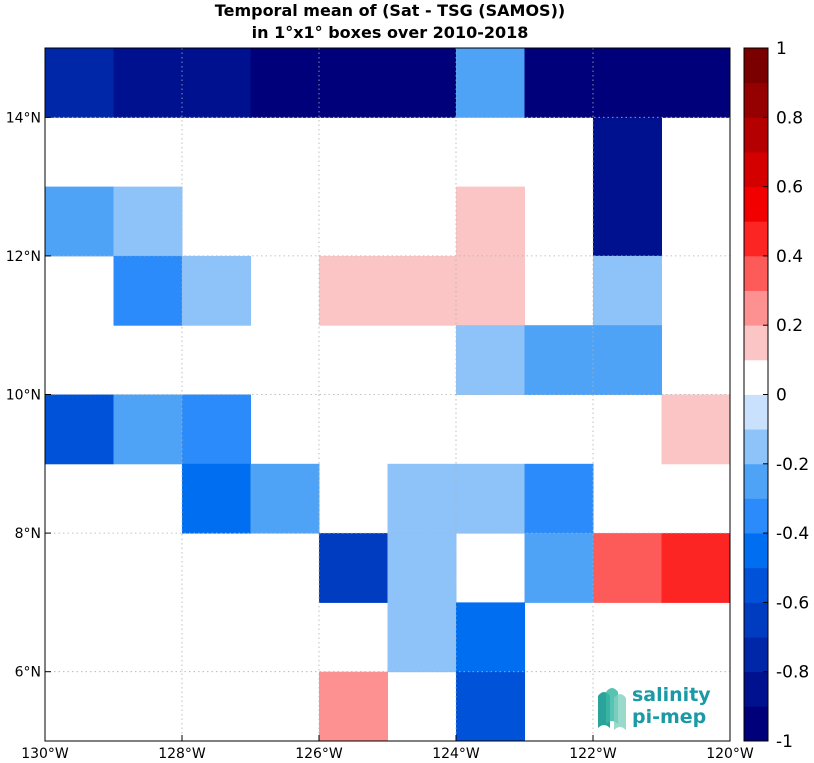 The width and height of the screenshot is (814, 763). What do you see at coordinates (789, 326) in the screenshot?
I see `colorbar-label: 0.2` at bounding box center [789, 326].